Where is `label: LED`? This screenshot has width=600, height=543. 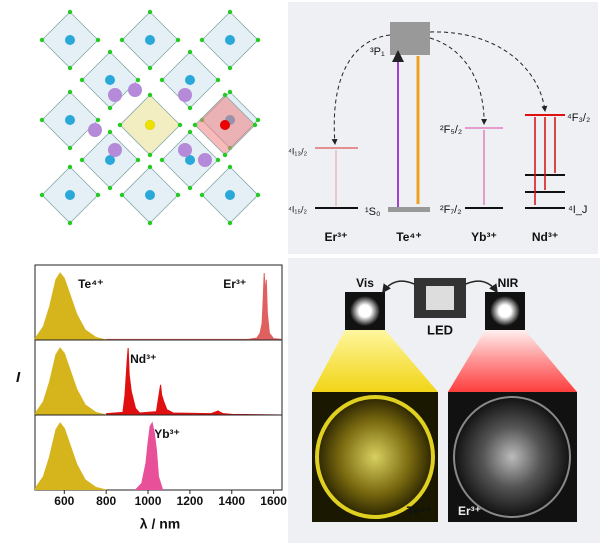
label: LED is located at coordinates (440, 329).